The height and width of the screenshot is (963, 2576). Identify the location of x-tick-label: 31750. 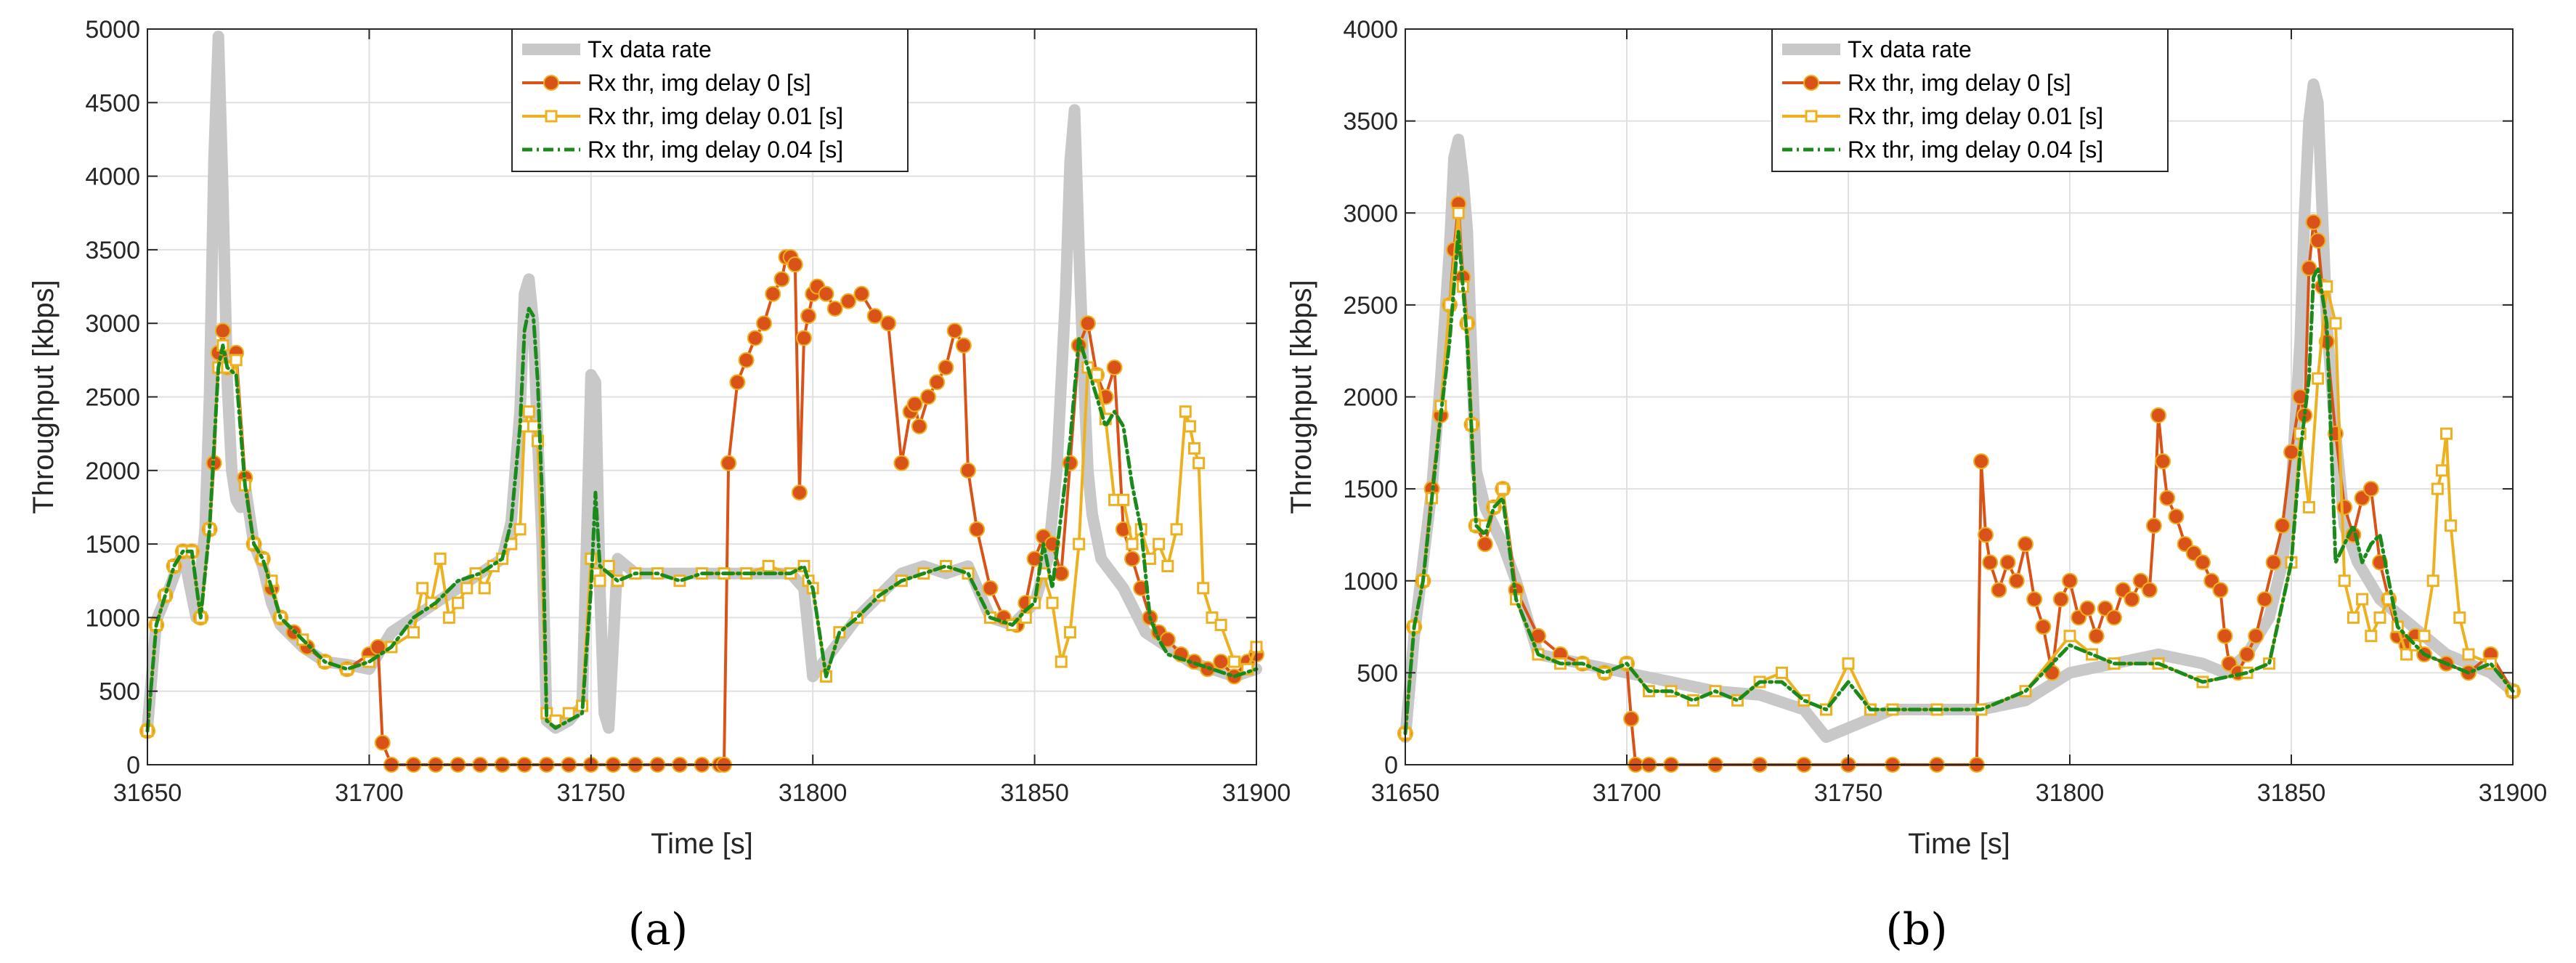
(1849, 793).